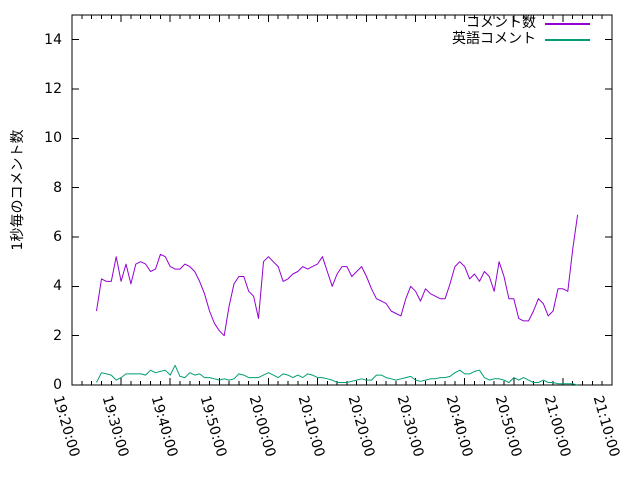 This screenshot has width=640, height=480. Describe the element at coordinates (18, 190) in the screenshot. I see `y-axis-title: 1秒毎のコメント数` at that location.